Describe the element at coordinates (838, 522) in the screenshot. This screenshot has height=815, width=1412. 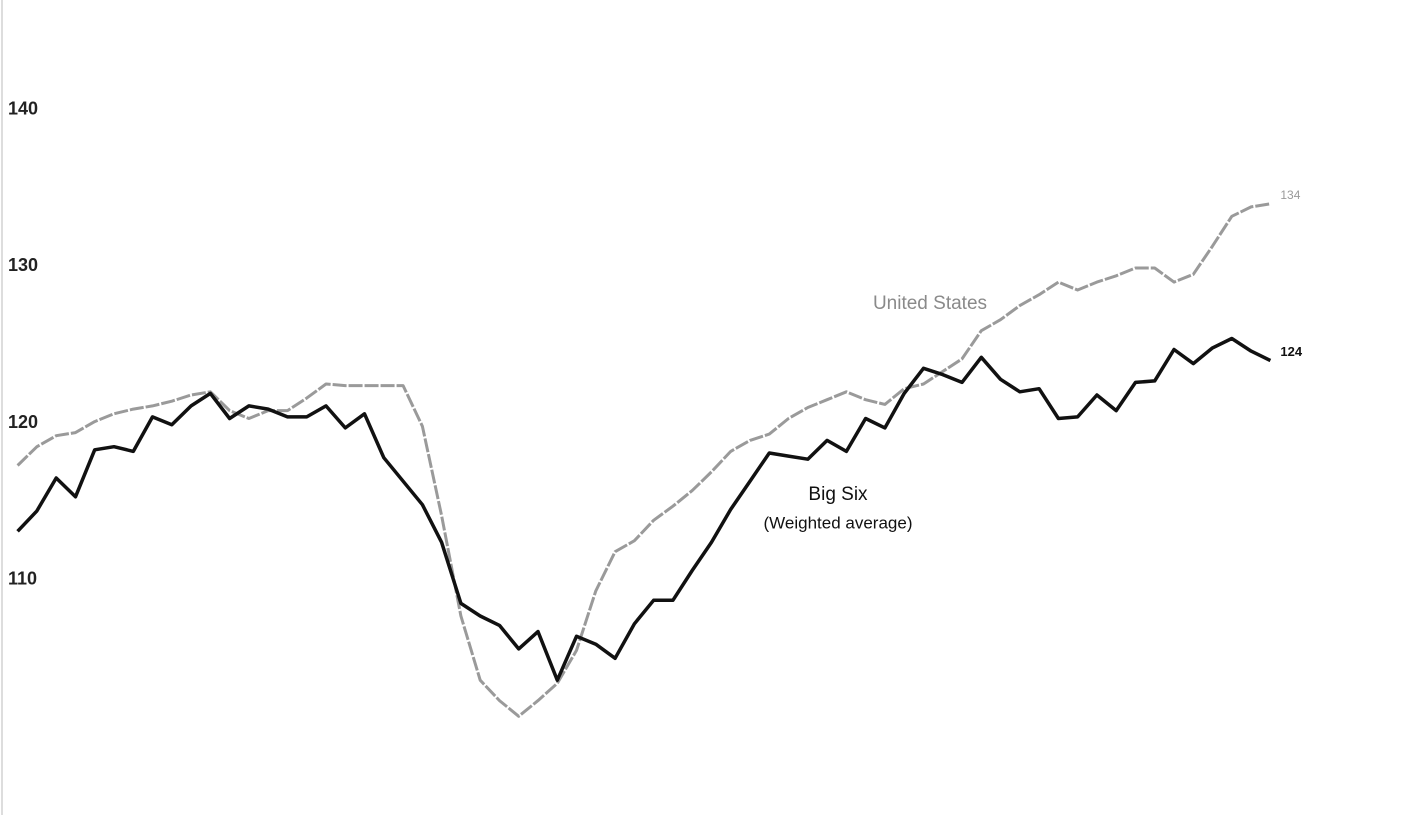
I see `series-note: (Weighted average)` at that location.